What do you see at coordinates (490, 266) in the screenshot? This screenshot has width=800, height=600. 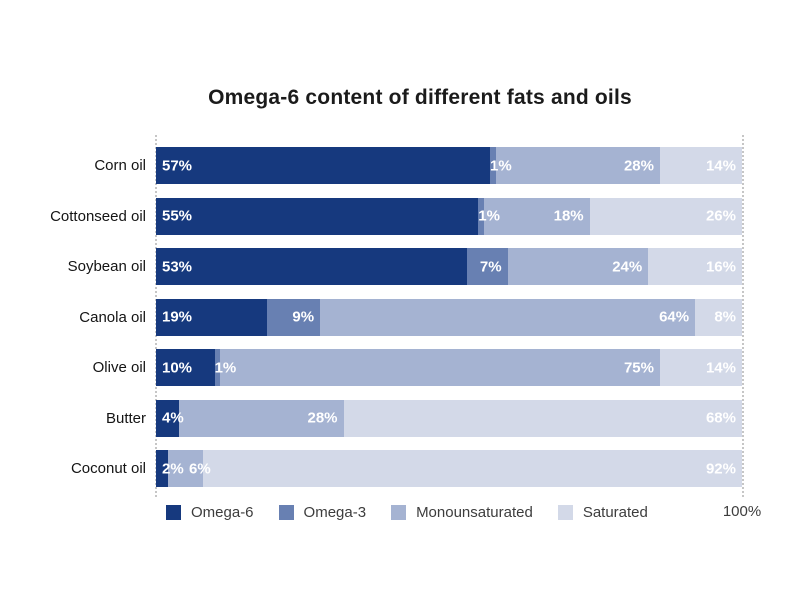 I see `segment-value-label: 7%` at bounding box center [490, 266].